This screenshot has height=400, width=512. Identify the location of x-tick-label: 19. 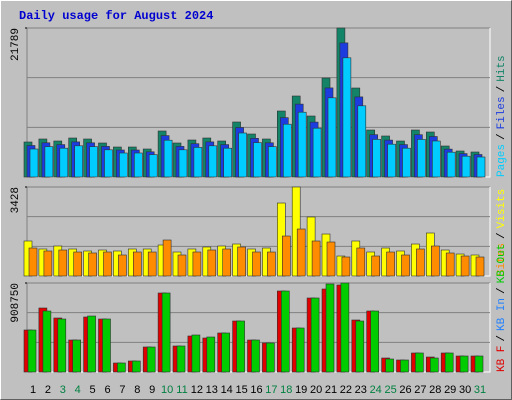
(301, 390).